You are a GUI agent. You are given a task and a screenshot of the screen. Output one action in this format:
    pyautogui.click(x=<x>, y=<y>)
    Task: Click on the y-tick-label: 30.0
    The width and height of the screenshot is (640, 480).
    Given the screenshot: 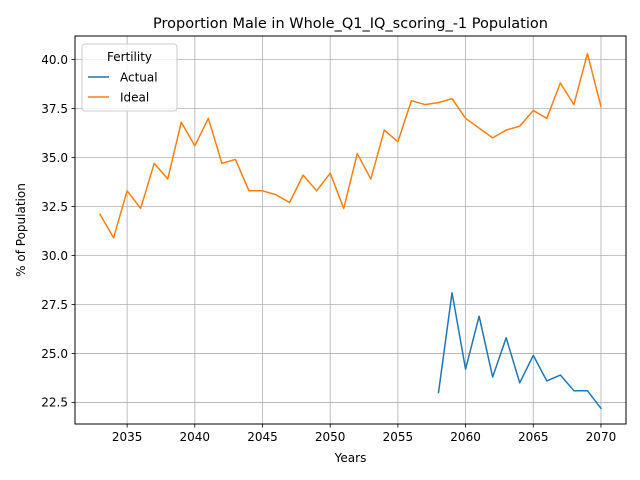 What is the action you would take?
    pyautogui.click(x=54, y=256)
    